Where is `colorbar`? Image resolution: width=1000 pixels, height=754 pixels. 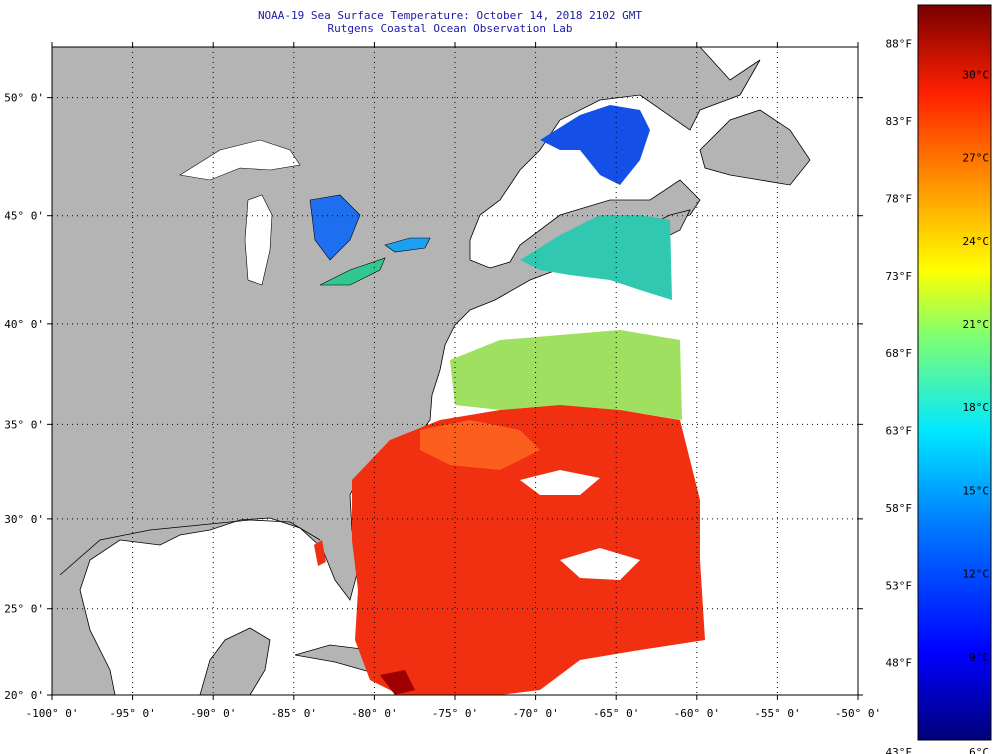
colorbar is located at coordinates (954, 372).